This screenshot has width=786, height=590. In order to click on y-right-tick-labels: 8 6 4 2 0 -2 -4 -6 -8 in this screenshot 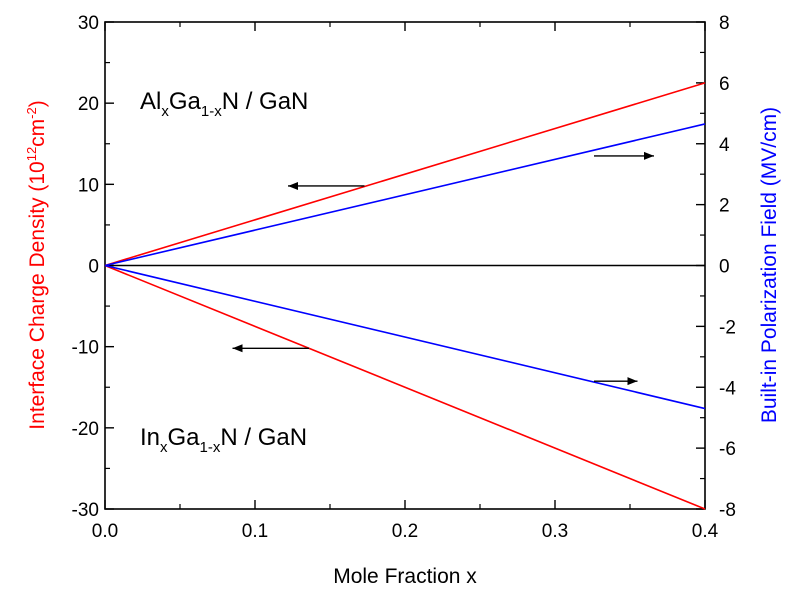, I will do `click(727, 267)`.